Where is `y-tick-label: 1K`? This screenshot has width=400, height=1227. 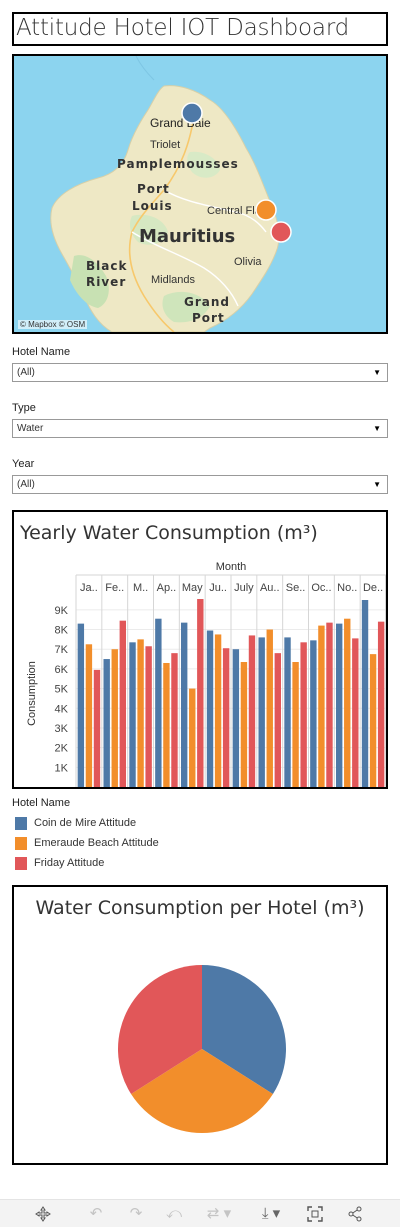 y-tick-label: 1K is located at coordinates (62, 768).